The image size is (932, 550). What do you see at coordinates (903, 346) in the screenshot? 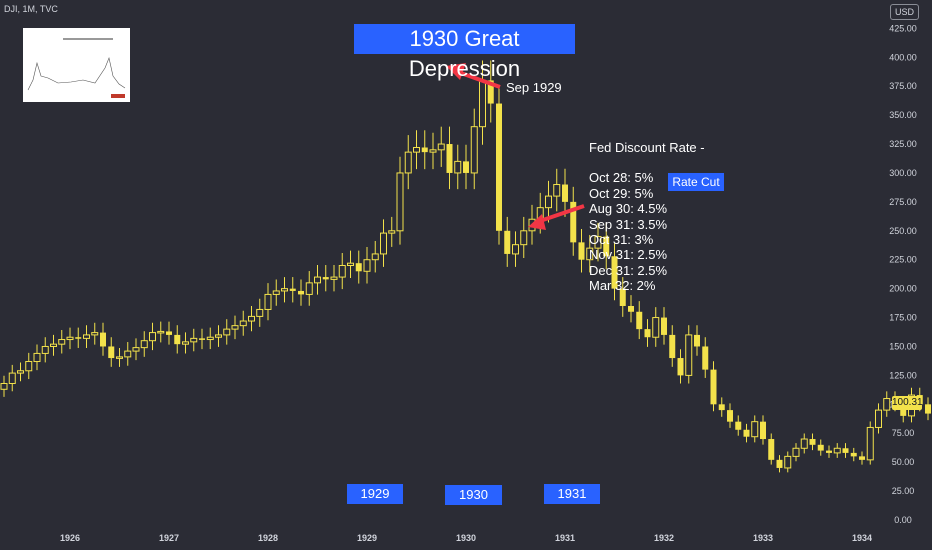
I see `y-tick-label: 150.00` at bounding box center [903, 346].